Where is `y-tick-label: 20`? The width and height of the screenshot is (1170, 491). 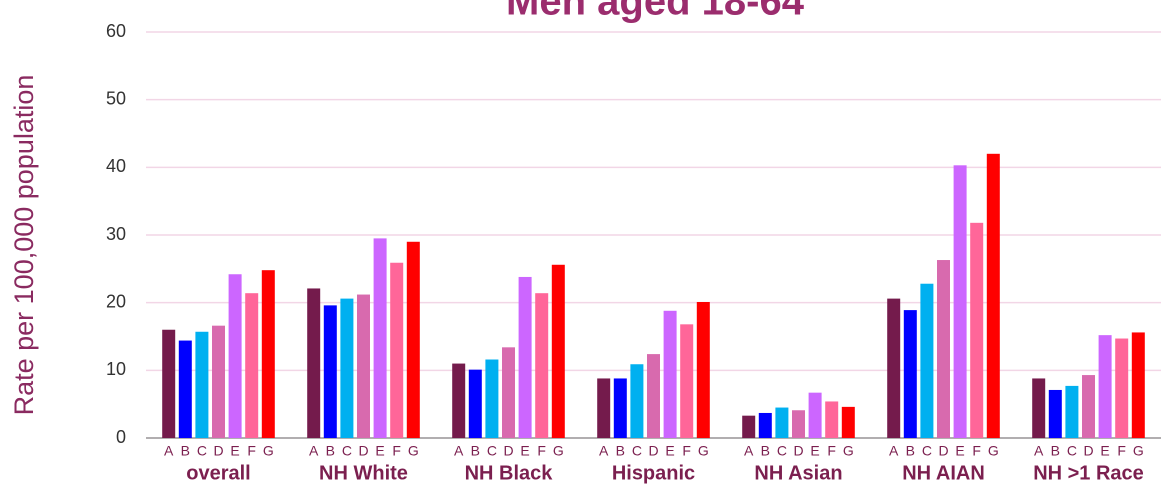 y-tick-label: 20 is located at coordinates (116, 301).